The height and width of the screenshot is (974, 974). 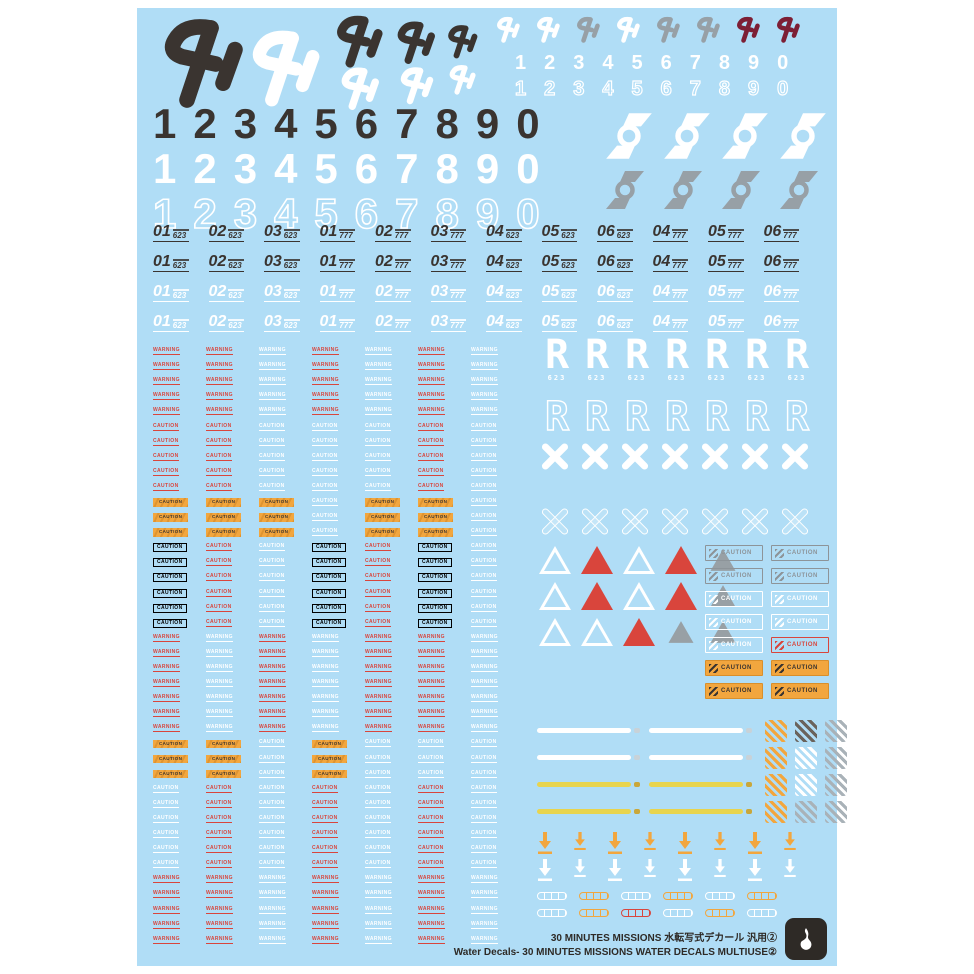 What do you see at coordinates (700, 784) in the screenshot?
I see `stripe-bar-decal` at bounding box center [700, 784].